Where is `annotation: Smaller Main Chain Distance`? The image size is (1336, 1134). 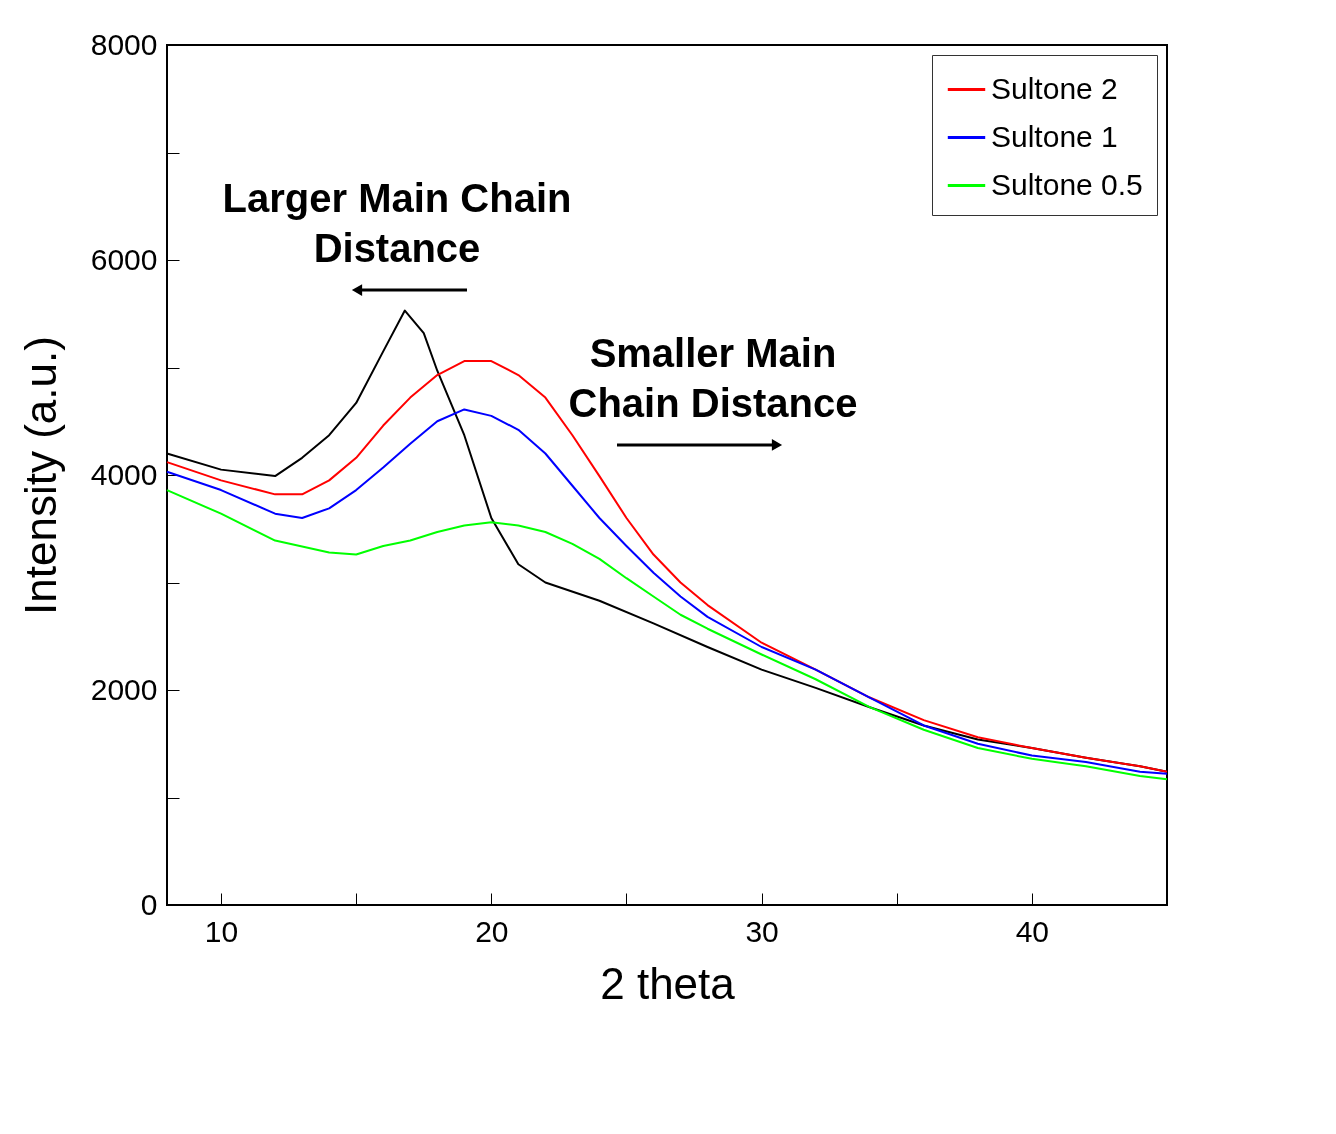 annotation: Smaller Main Chain Distance is located at coordinates (713, 377).